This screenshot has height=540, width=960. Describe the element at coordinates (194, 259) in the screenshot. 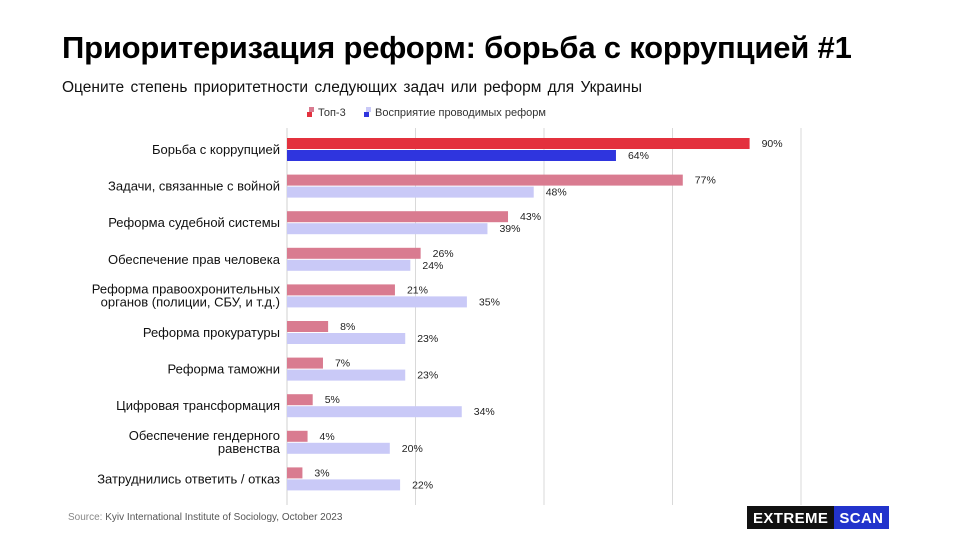

I see `category-label: Обеспечение прав человека` at that location.